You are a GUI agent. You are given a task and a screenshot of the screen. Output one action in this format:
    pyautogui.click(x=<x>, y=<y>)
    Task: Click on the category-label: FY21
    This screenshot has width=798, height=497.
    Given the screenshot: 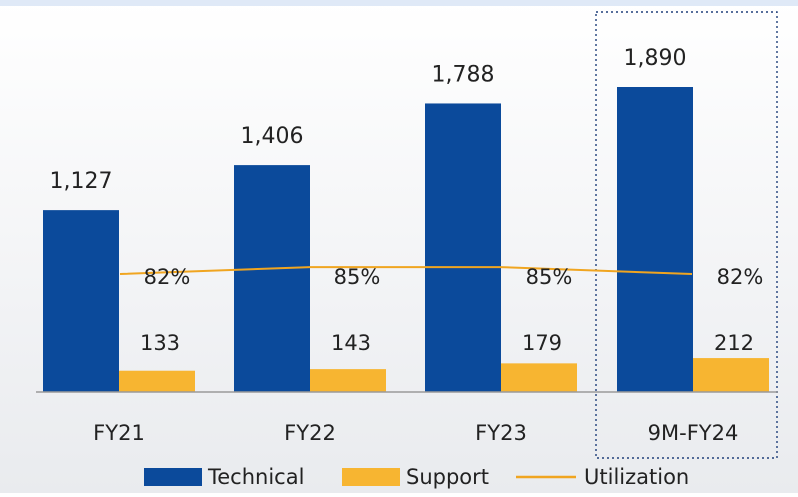 What is the action you would take?
    pyautogui.click(x=119, y=433)
    